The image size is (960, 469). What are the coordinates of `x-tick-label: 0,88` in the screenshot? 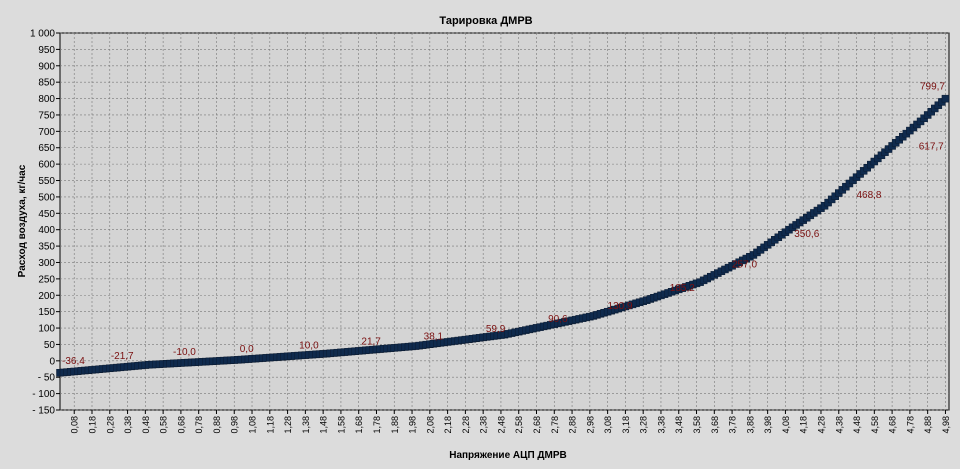 It's located at (217, 425).